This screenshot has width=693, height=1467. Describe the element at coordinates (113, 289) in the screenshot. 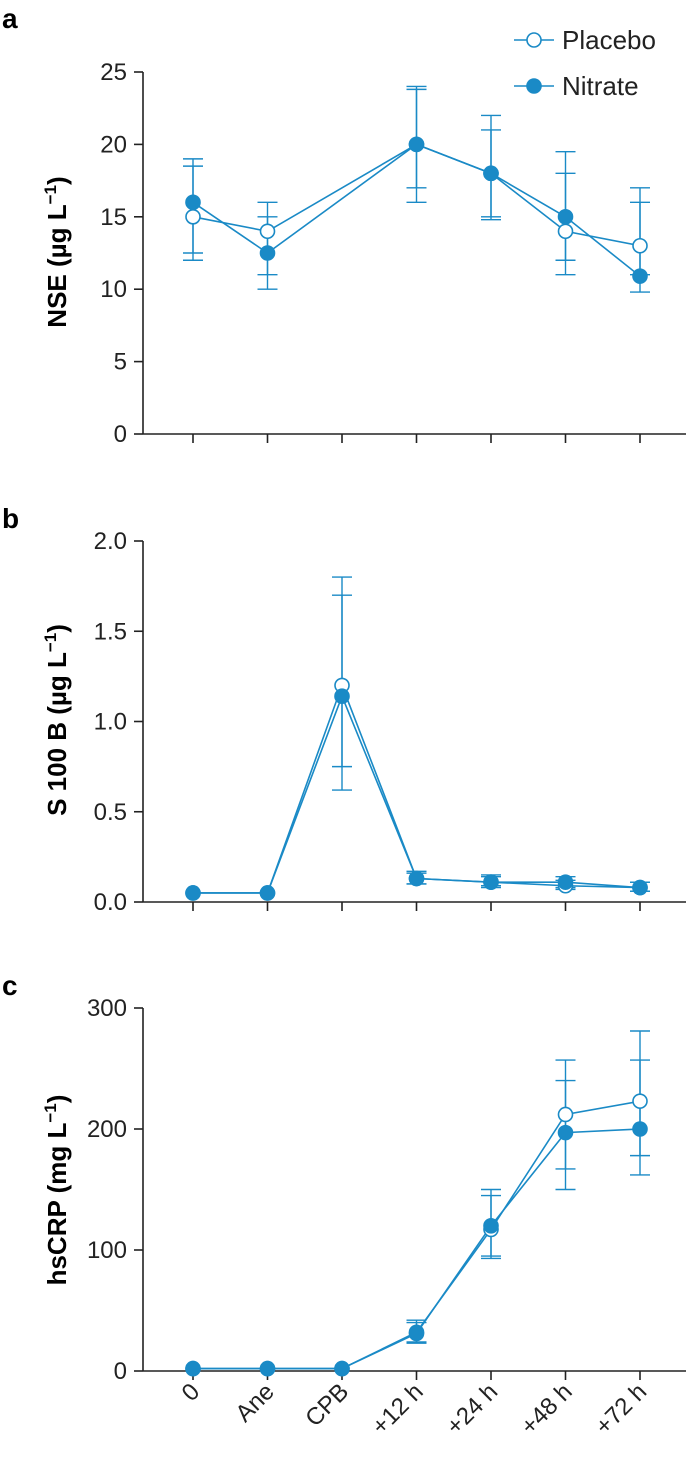

I see `y-tick-label-a: 10` at that location.